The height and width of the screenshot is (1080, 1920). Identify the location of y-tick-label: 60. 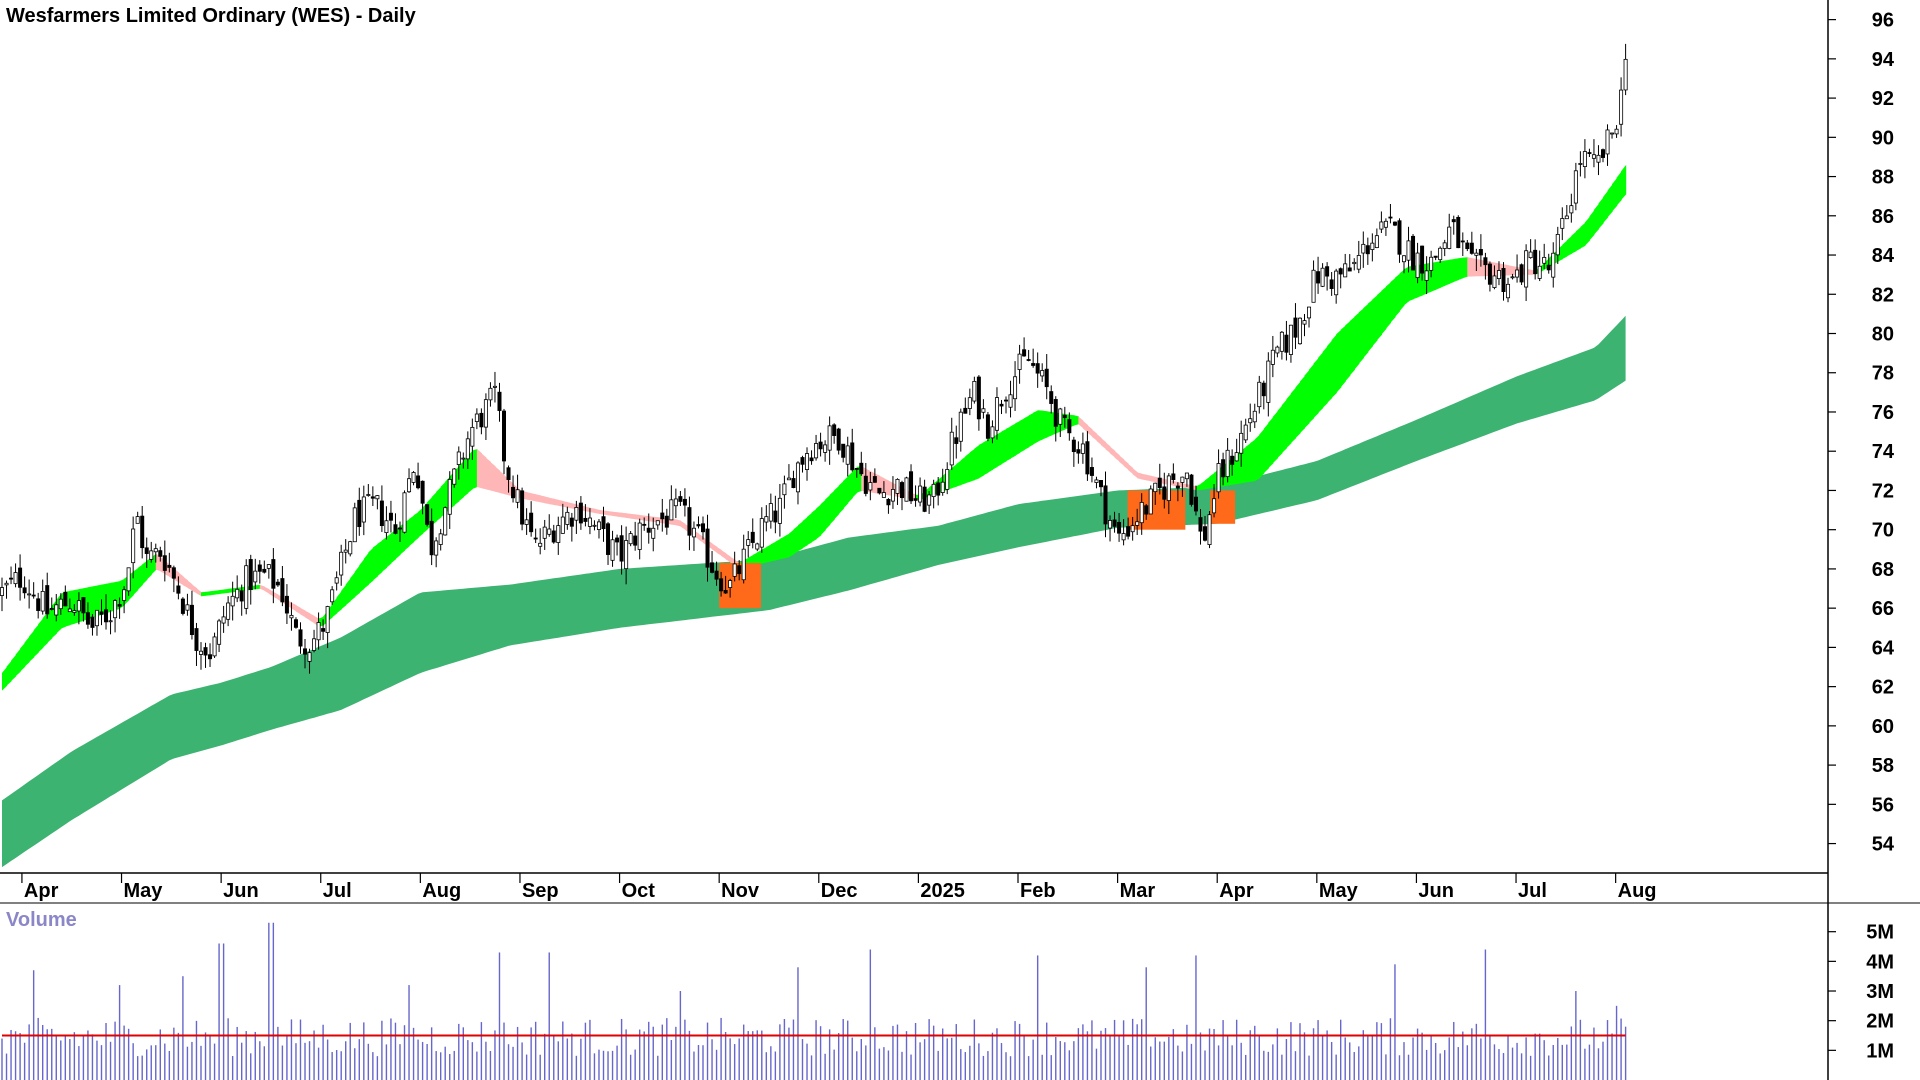
(1883, 727).